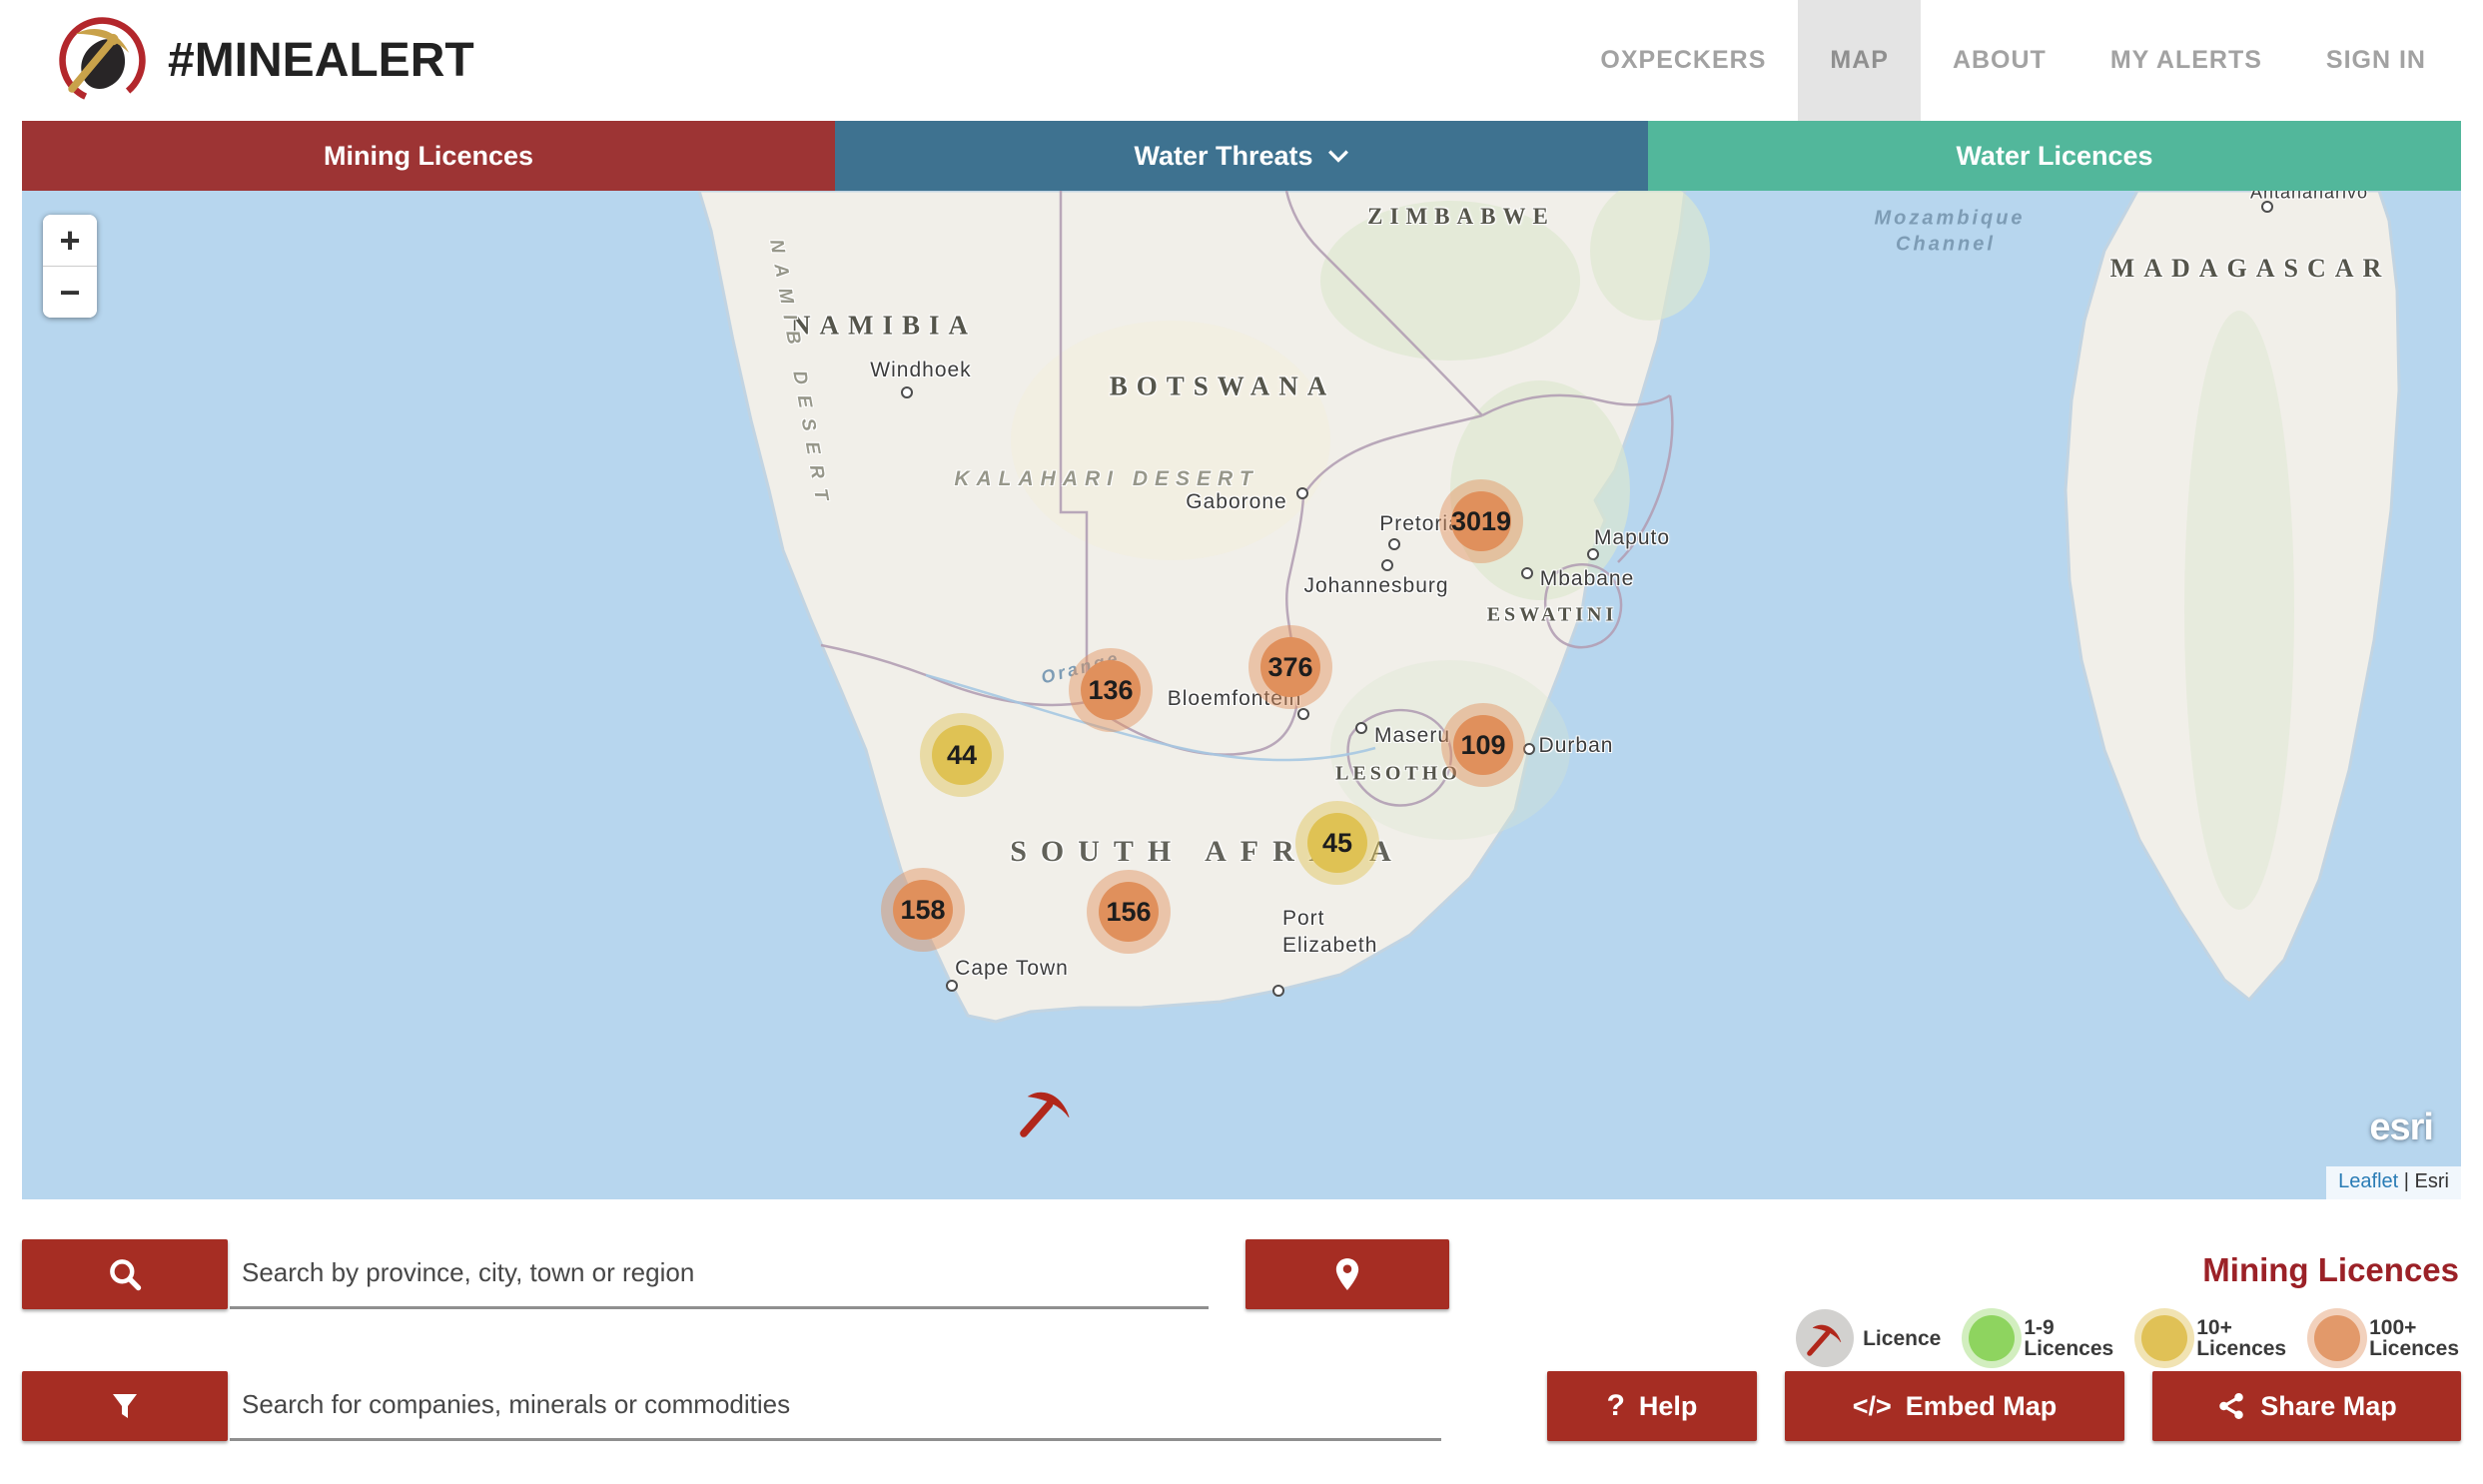 The width and height of the screenshot is (2483, 1484). What do you see at coordinates (1106, 479) in the screenshot?
I see `region-label-kalahari-desert: KALAHARI DESERT` at bounding box center [1106, 479].